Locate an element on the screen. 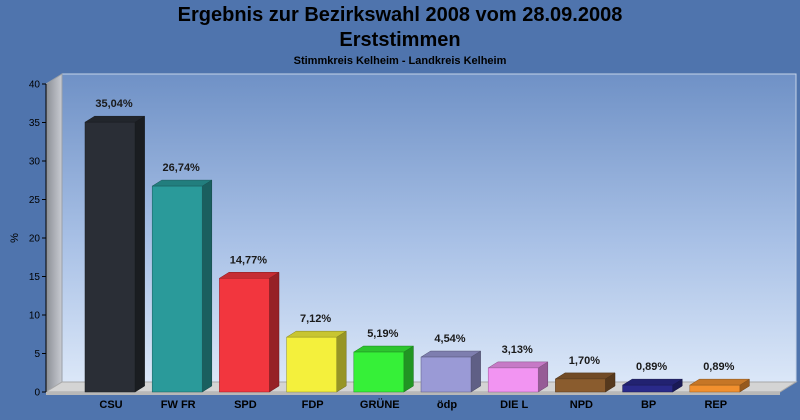  bar-fw-fr is located at coordinates (182, 286).